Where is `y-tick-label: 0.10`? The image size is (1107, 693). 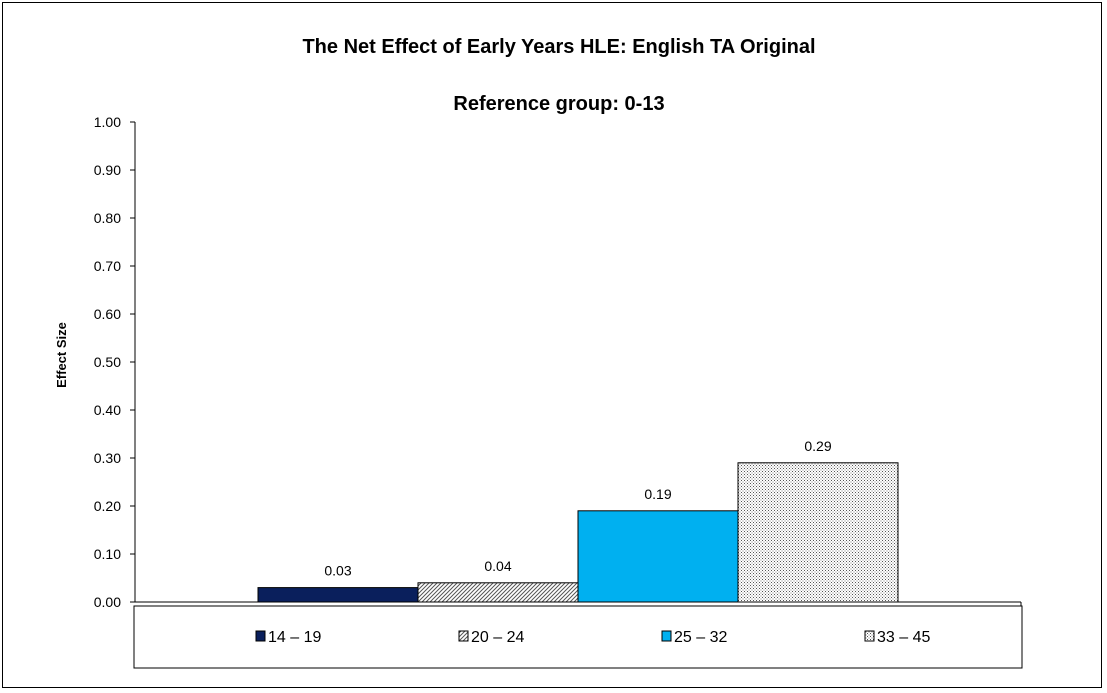 y-tick-label: 0.10 is located at coordinates (107, 554).